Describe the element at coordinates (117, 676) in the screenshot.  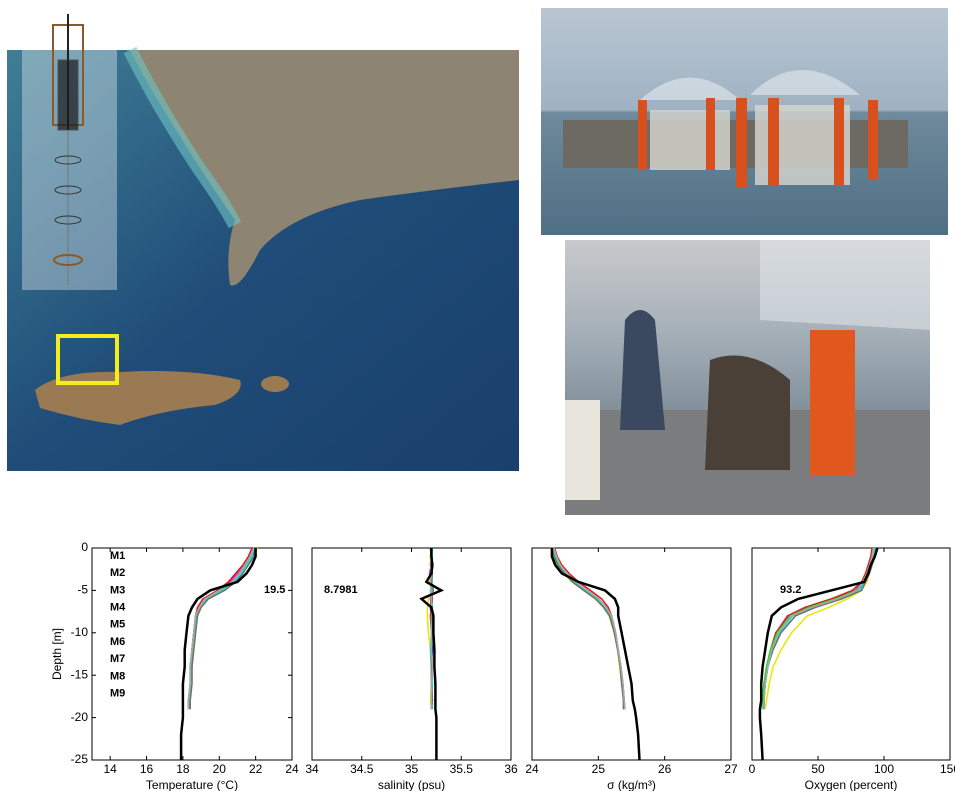
I see `legend-entry: M8` at that location.